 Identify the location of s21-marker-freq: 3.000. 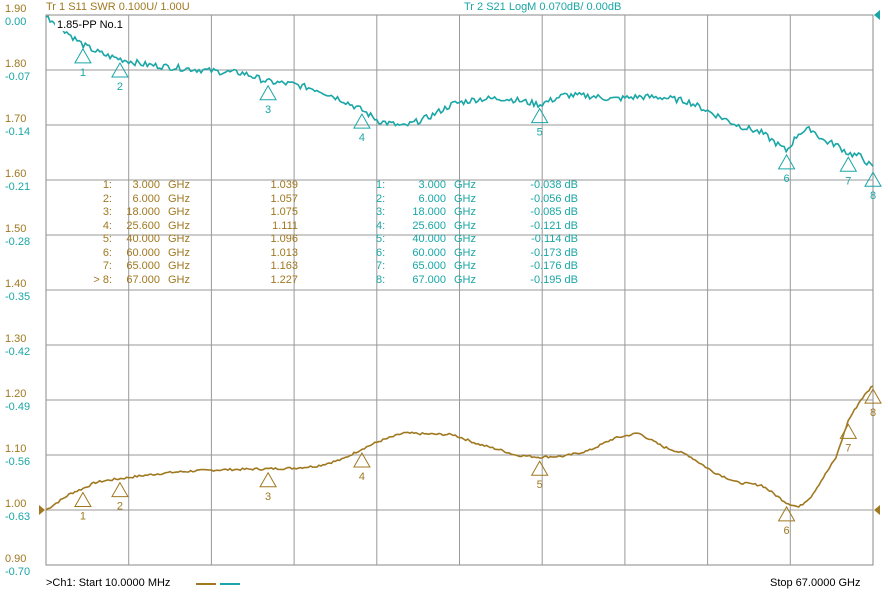
(432, 185).